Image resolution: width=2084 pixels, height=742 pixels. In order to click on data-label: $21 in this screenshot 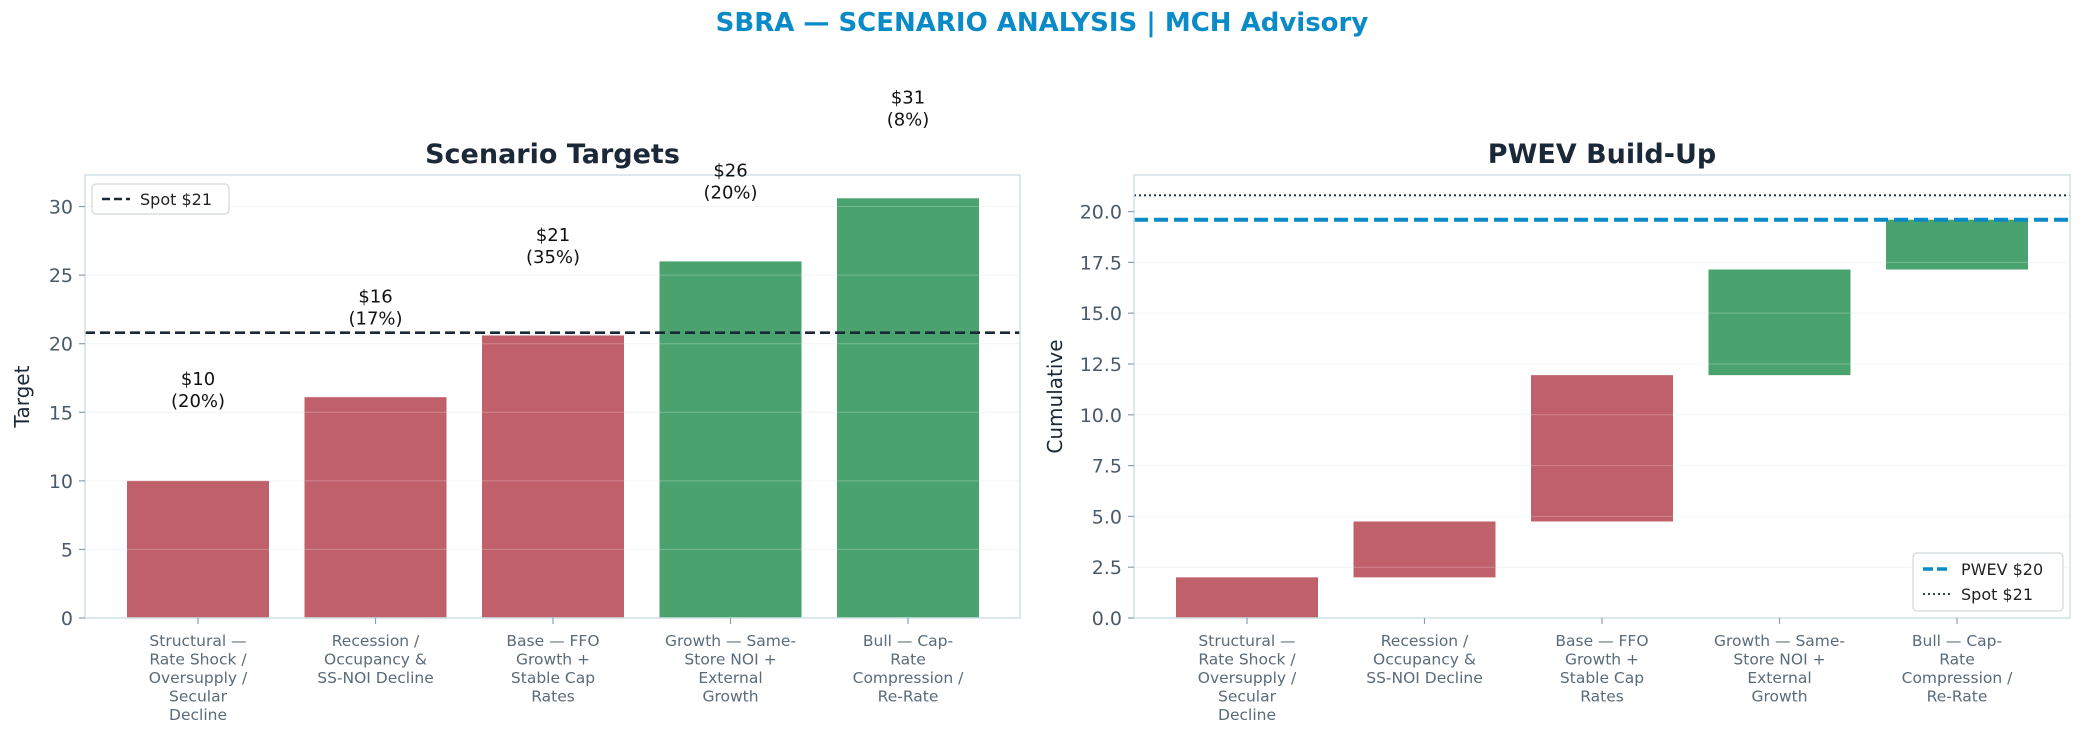, I will do `click(553, 235)`.